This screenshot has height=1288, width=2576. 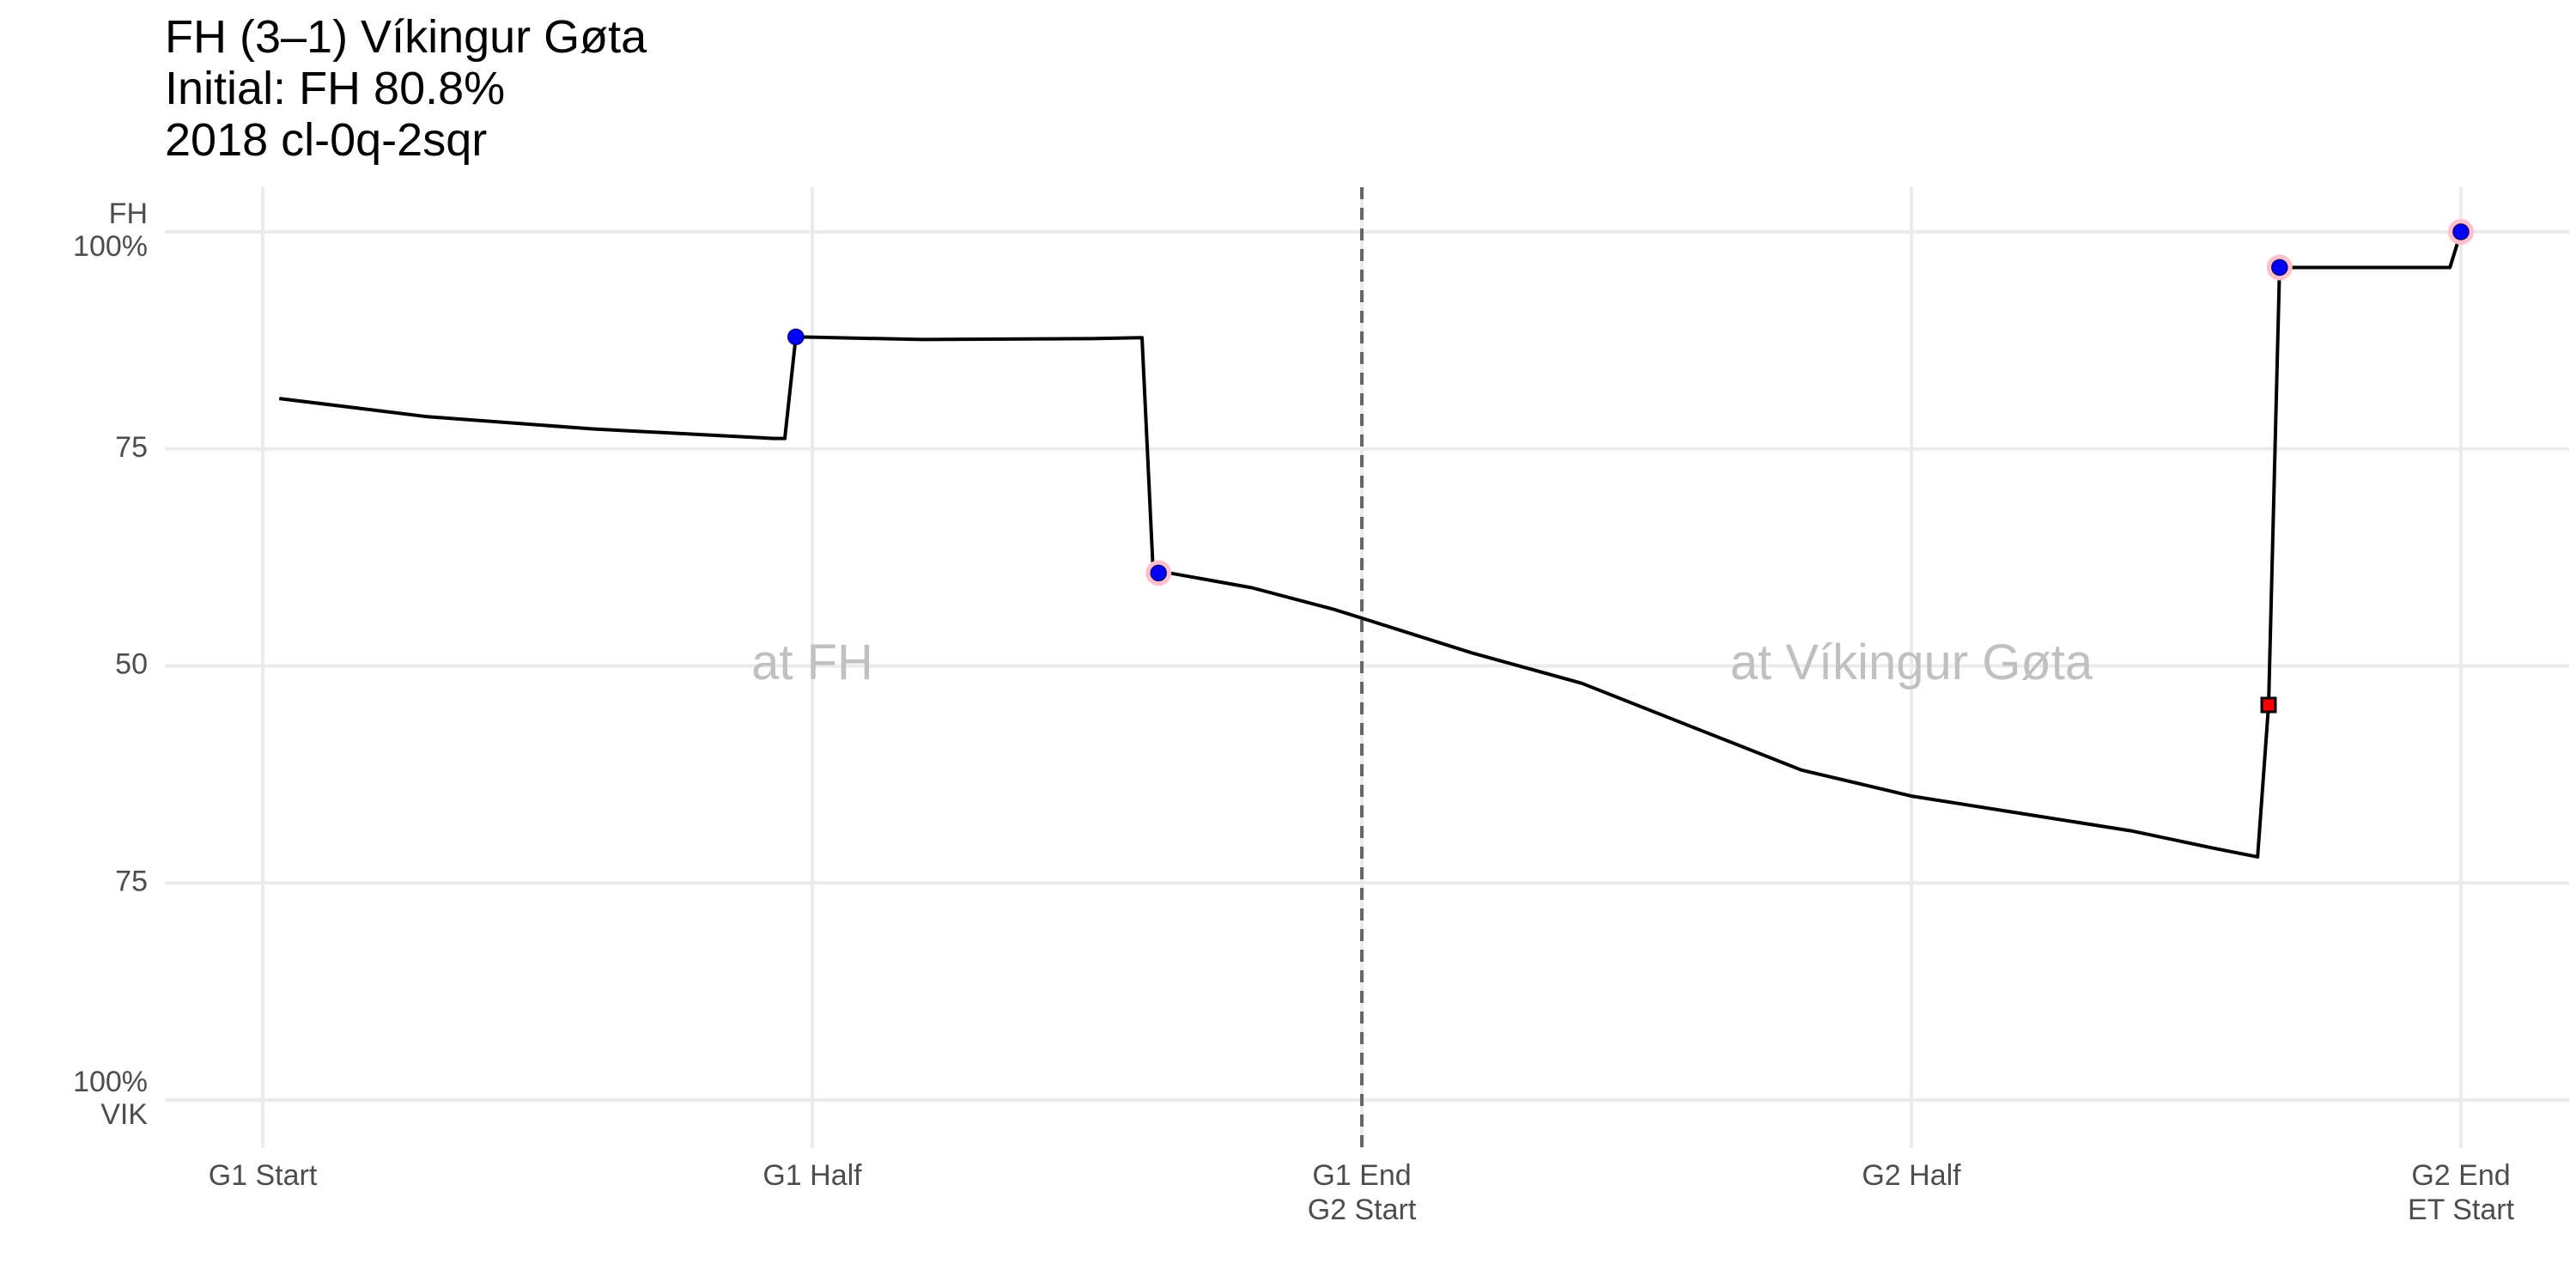 What do you see at coordinates (812, 662) in the screenshot?
I see `venue-label: at FH` at bounding box center [812, 662].